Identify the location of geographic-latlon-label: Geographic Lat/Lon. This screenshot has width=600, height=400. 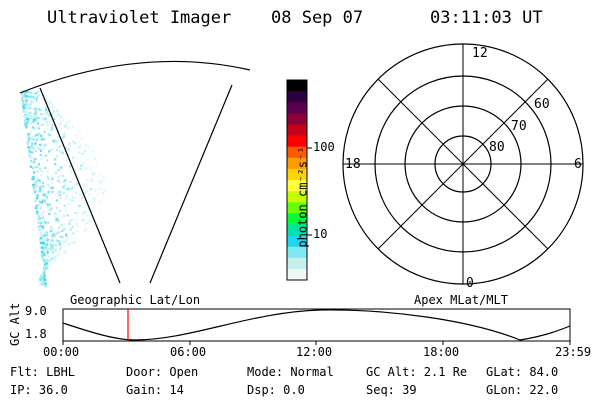
(135, 300).